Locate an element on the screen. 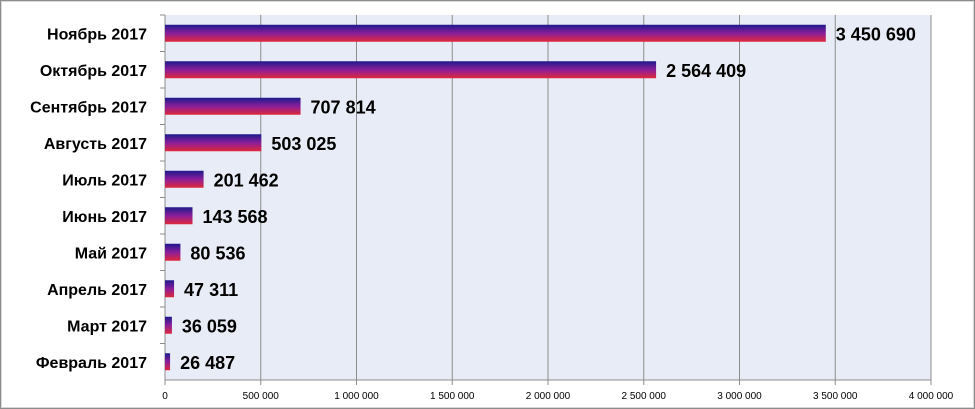 The image size is (975, 409). data-label: 47 311 is located at coordinates (211, 290).